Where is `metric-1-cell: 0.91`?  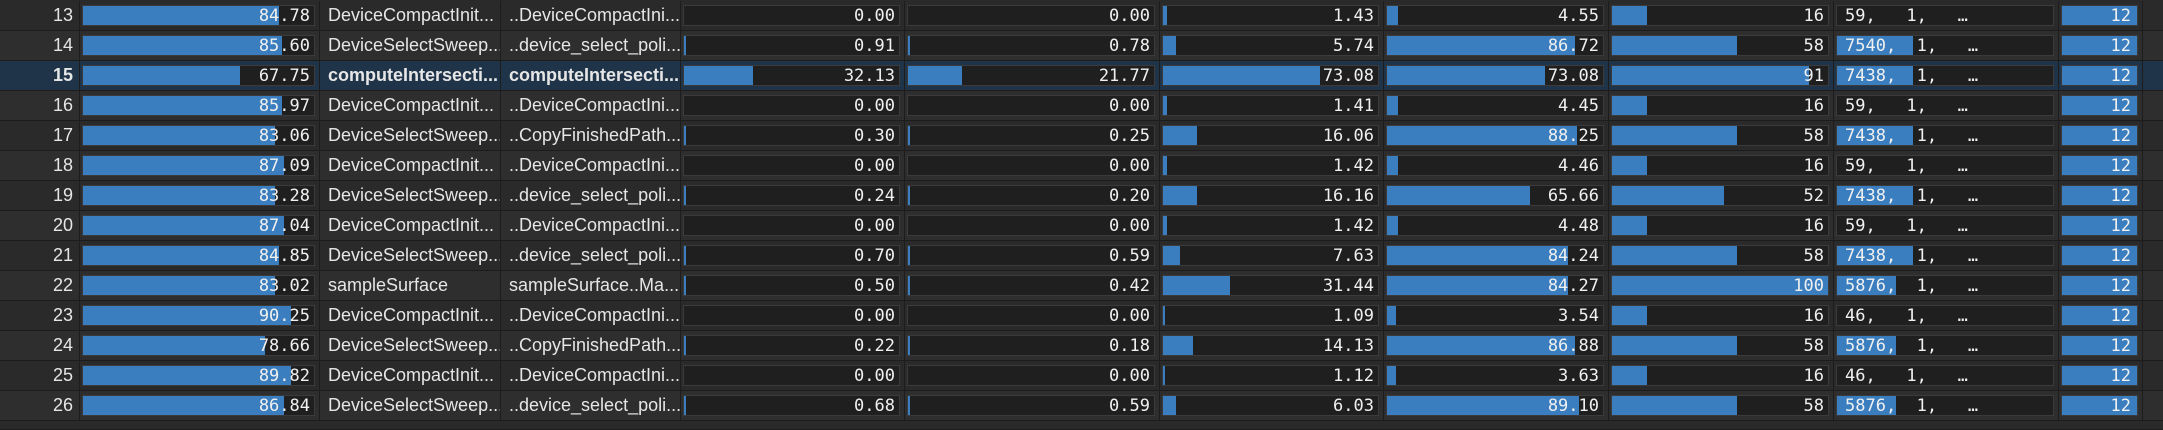 metric-1-cell: 0.91 is located at coordinates (793, 45).